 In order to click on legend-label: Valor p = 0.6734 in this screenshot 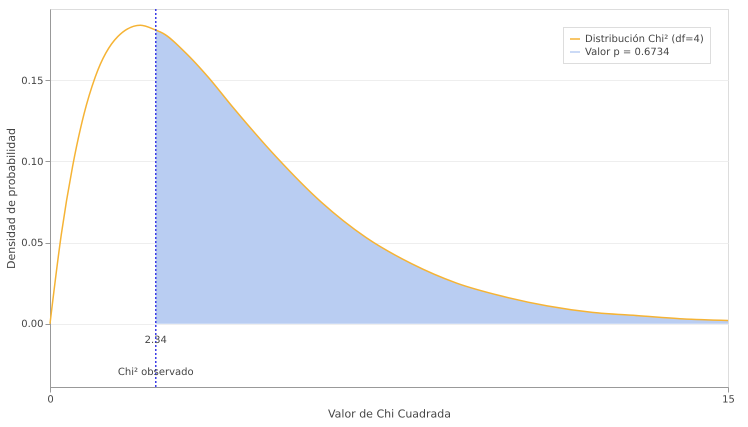, I will do `click(627, 52)`.